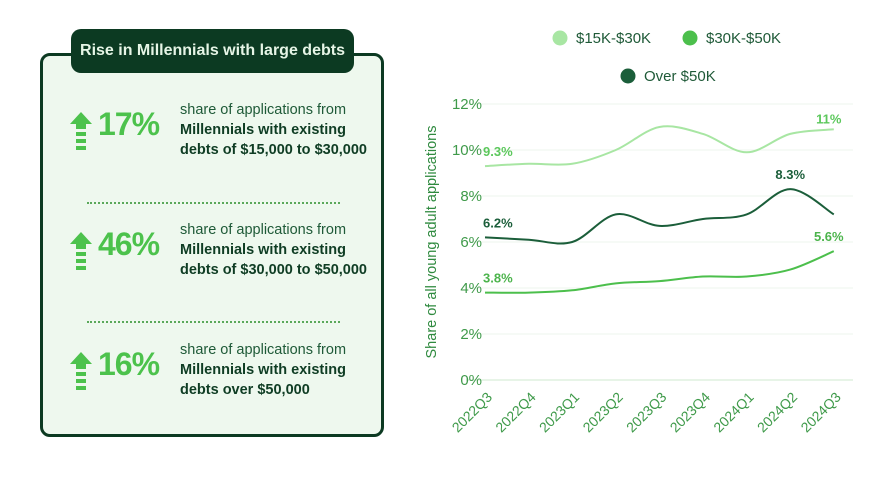  What do you see at coordinates (129, 364) in the screenshot?
I see `stat-value: 16%` at bounding box center [129, 364].